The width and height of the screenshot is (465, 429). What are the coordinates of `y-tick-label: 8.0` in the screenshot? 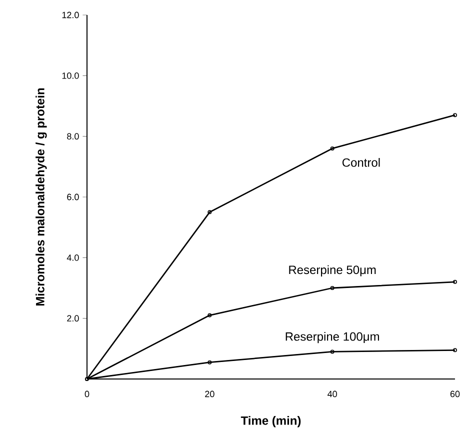 It's located at (73, 136).